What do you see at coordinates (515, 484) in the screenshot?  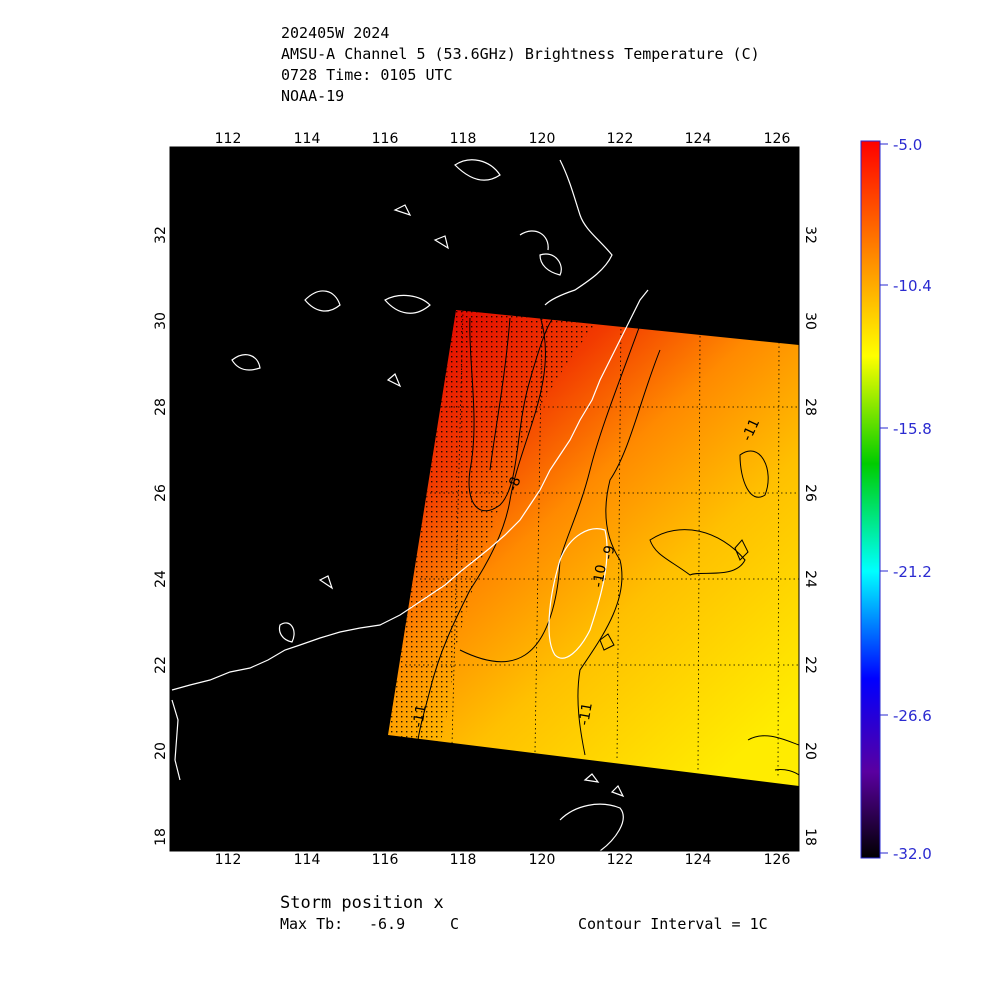 I see `contour-label: -8` at bounding box center [515, 484].